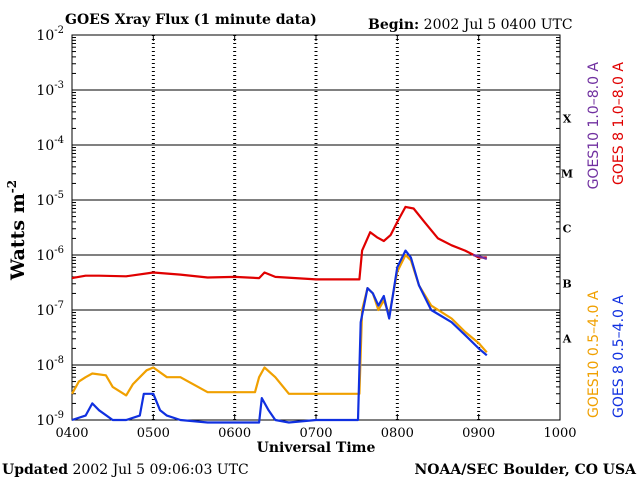  Describe the element at coordinates (59, 30) in the screenshot. I see `y-tick-exp: -2` at that location.